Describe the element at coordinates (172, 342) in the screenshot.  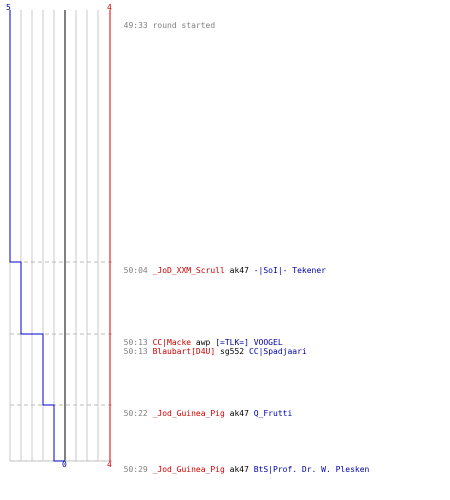
I see `killer-name: CC|Macke` at that location.